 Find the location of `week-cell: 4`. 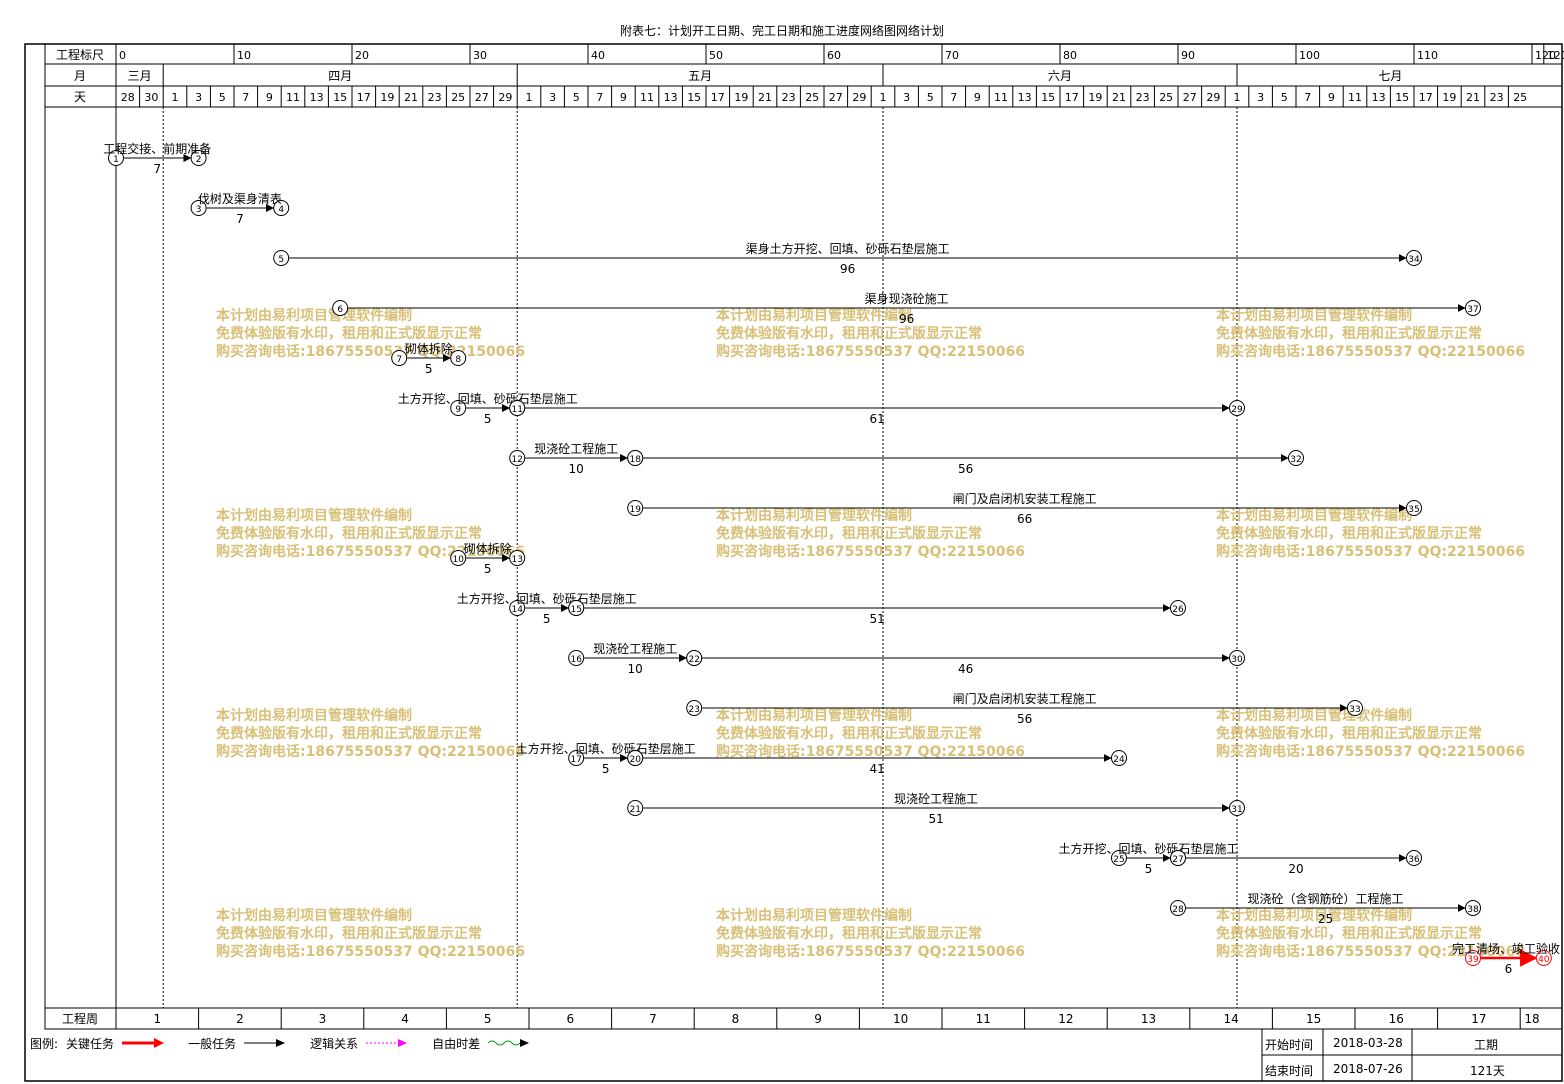

week-cell: 4 is located at coordinates (405, 1019).